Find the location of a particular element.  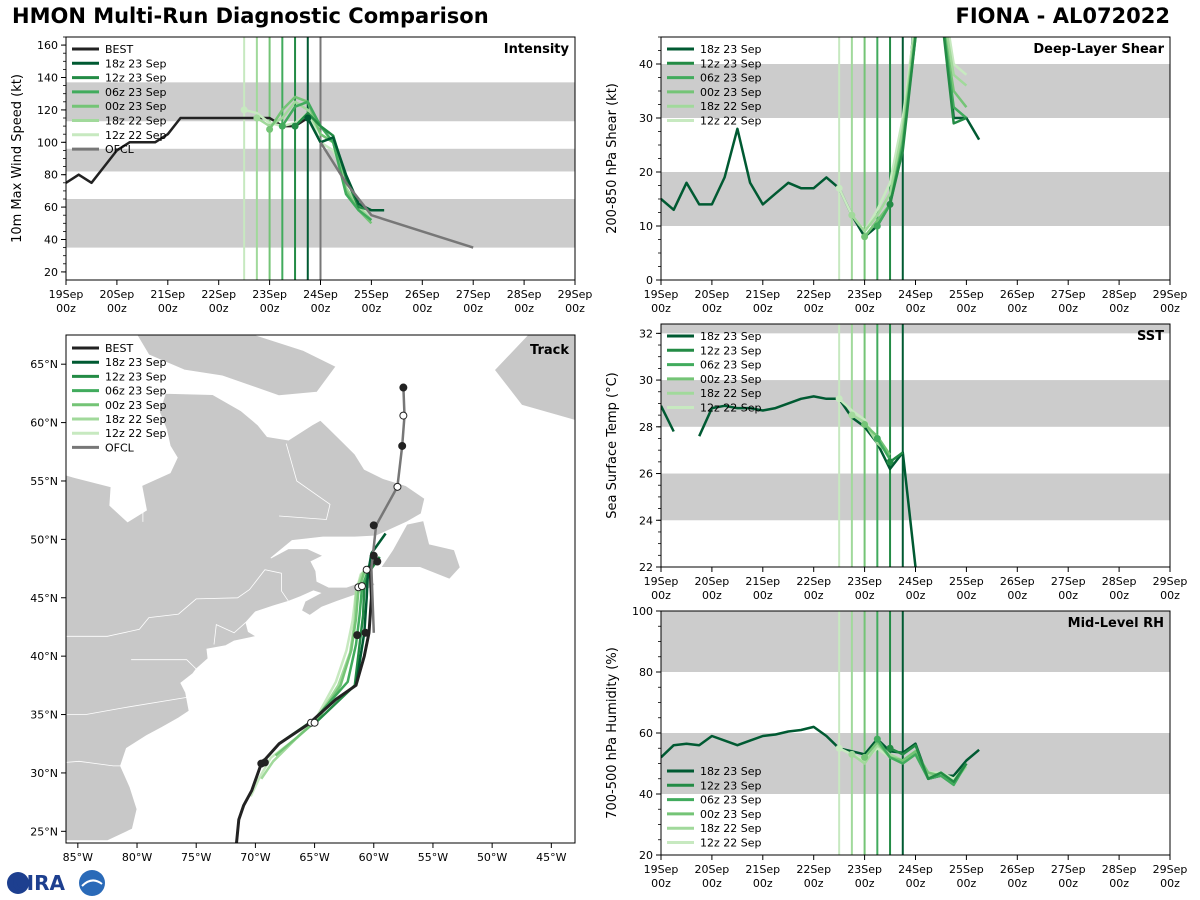

rh-xtick-label: 27Sep is located at coordinates (1068, 869).